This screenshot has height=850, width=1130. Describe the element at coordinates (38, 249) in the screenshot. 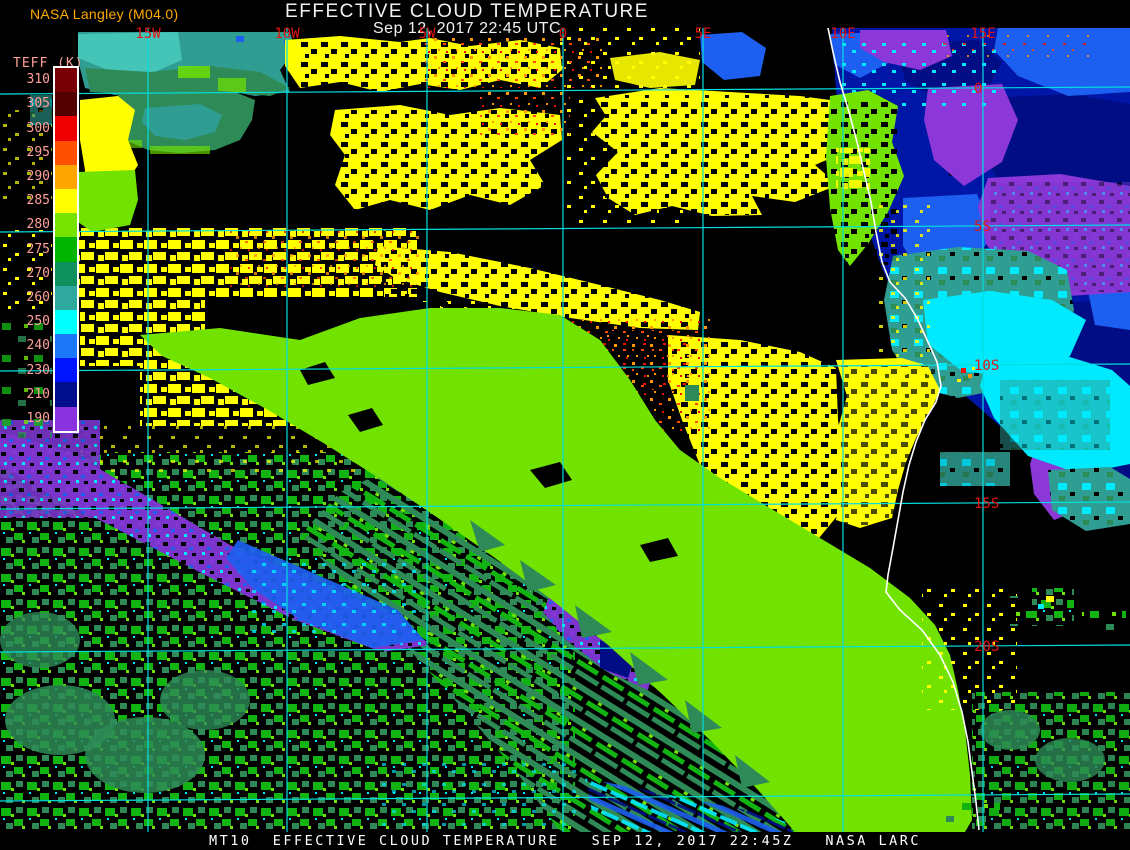

I see `legend-value-275: 275` at that location.